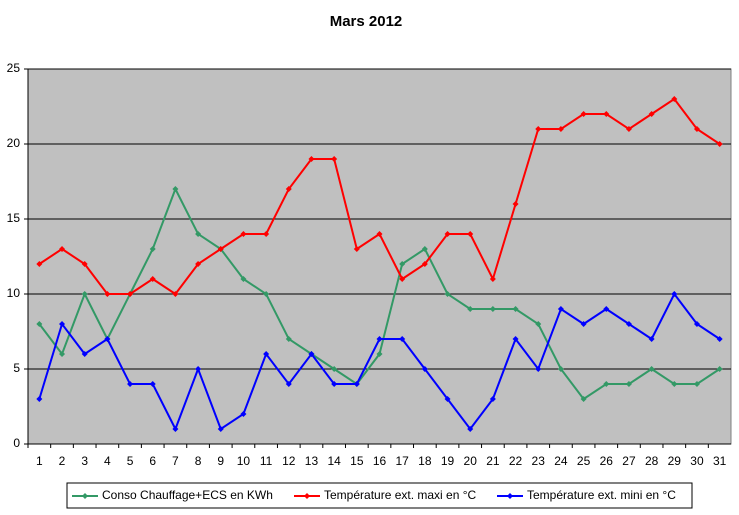 The image size is (739, 515). Describe the element at coordinates (39, 461) in the screenshot. I see `x-tick-label: 1` at that location.